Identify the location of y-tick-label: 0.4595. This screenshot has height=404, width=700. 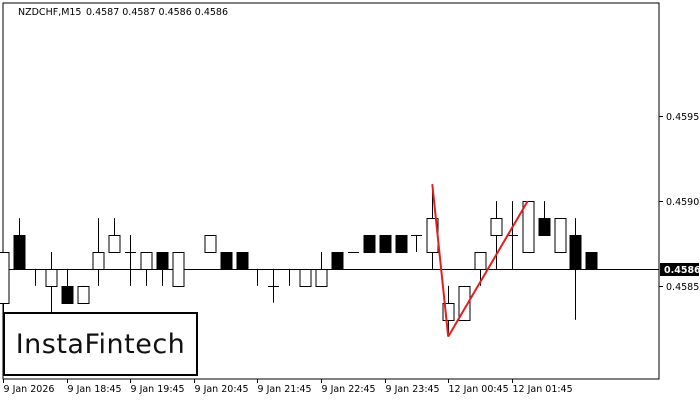
(682, 117).